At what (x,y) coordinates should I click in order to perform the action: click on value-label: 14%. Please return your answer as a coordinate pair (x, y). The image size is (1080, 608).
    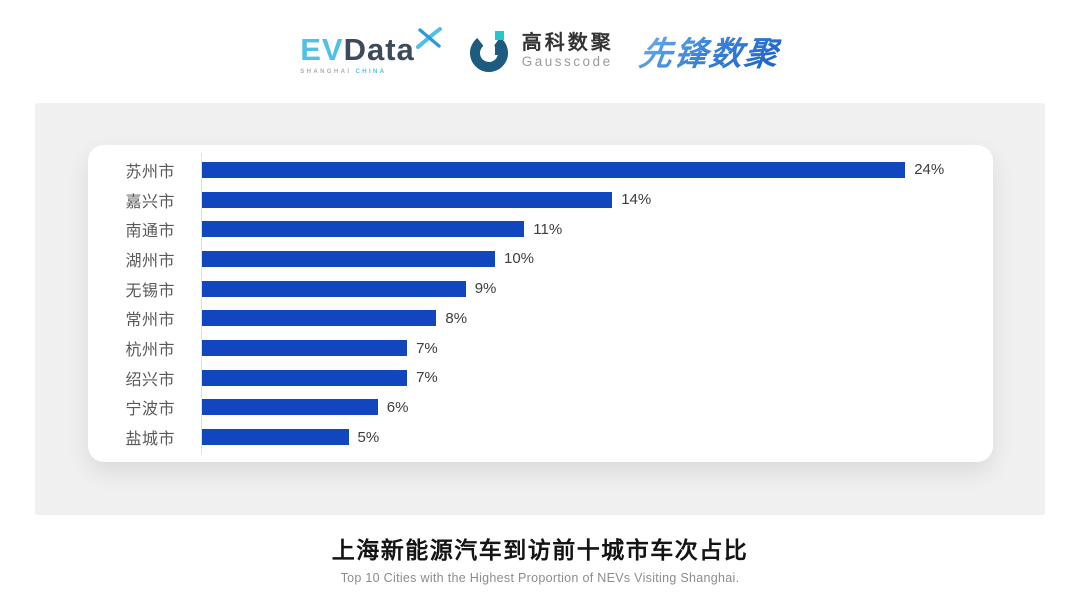
    Looking at the image, I should click on (636, 200).